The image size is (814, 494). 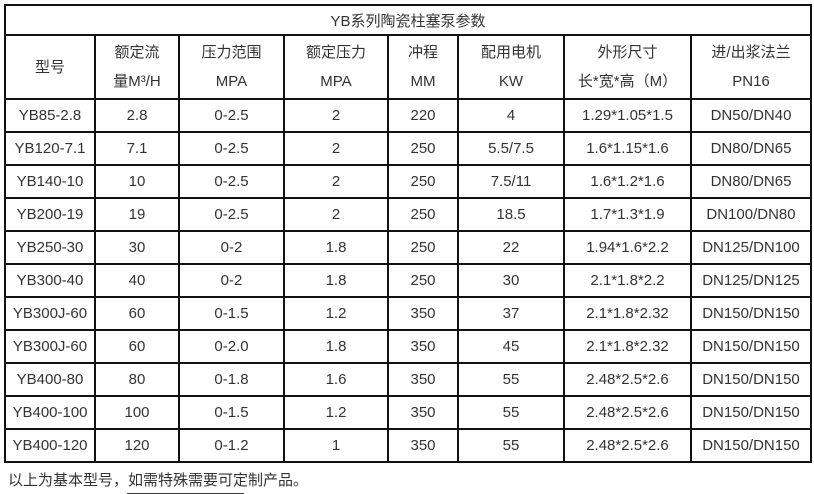 What do you see at coordinates (137, 148) in the screenshot?
I see `cell-rated-flow: 7.1` at bounding box center [137, 148].